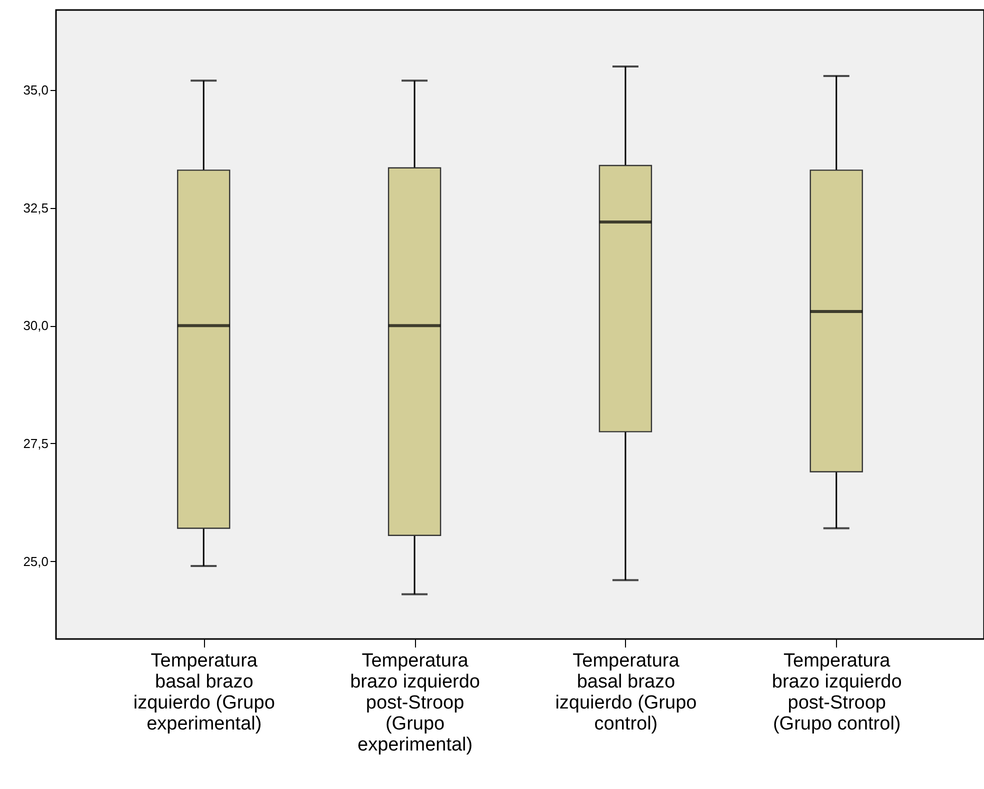 The image size is (984, 789). I want to click on x-tick-label: Temperatura brazo izquierdo post-Stroop (Grupo experimental), so click(415, 703).